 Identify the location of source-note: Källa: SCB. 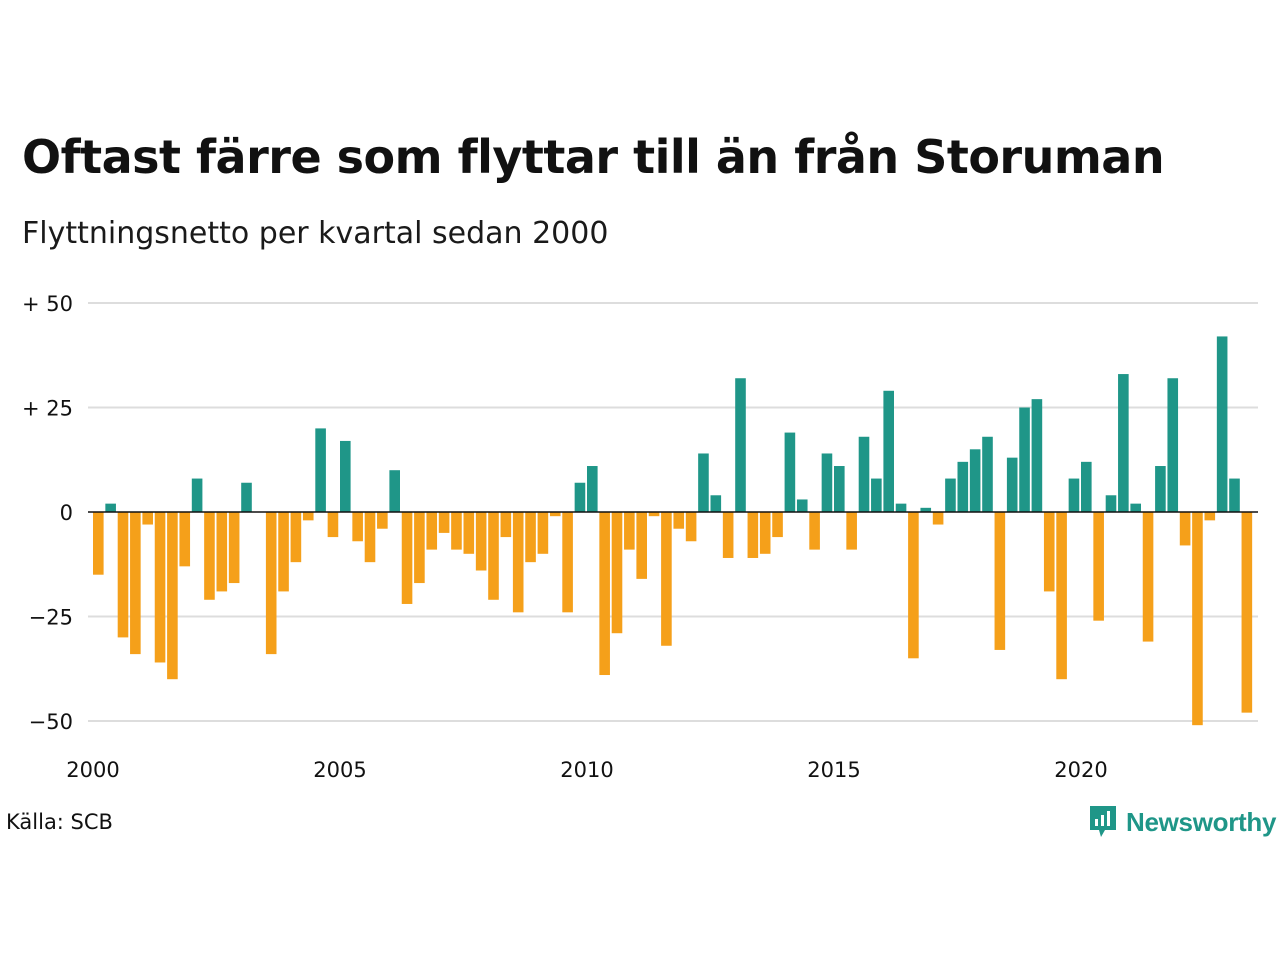
(59, 822).